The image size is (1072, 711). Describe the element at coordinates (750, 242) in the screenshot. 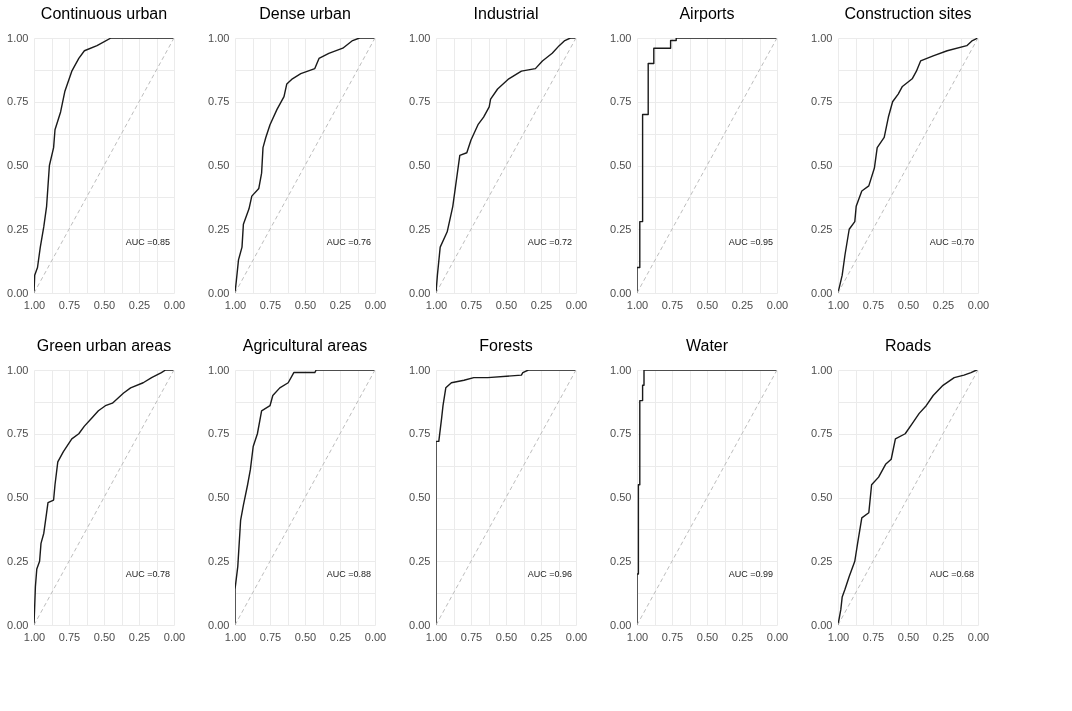

I see `annotation: AUC =0.95` at that location.